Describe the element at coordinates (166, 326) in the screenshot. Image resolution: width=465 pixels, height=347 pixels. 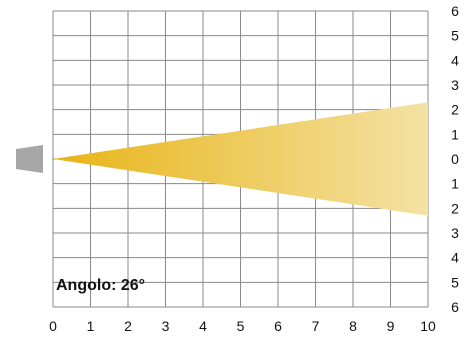
I see `x-tick-label: 3` at that location.